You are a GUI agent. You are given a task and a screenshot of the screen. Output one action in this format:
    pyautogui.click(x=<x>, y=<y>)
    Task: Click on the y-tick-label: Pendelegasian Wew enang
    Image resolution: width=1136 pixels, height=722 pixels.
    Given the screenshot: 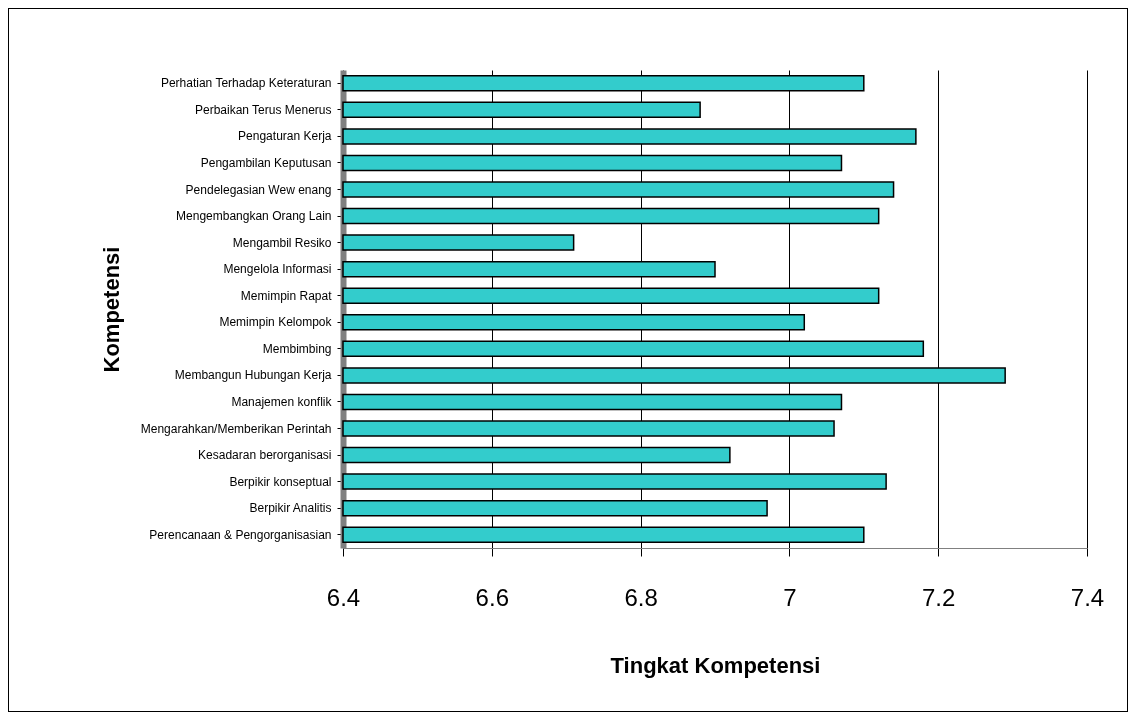 What is the action you would take?
    pyautogui.click(x=258, y=189)
    